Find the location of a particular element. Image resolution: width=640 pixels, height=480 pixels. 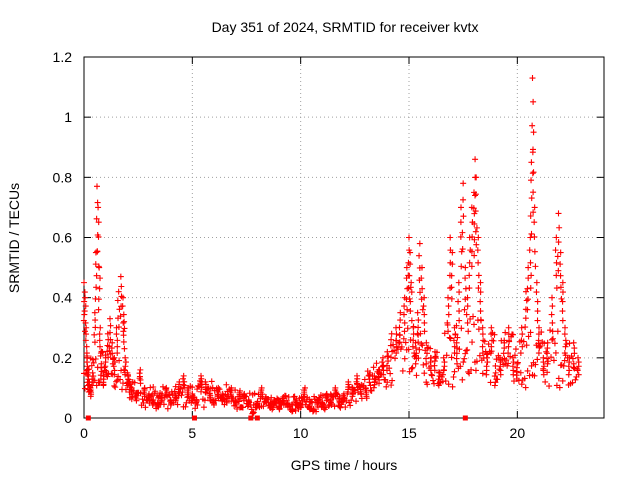

zero-marker is located at coordinates (88, 418).